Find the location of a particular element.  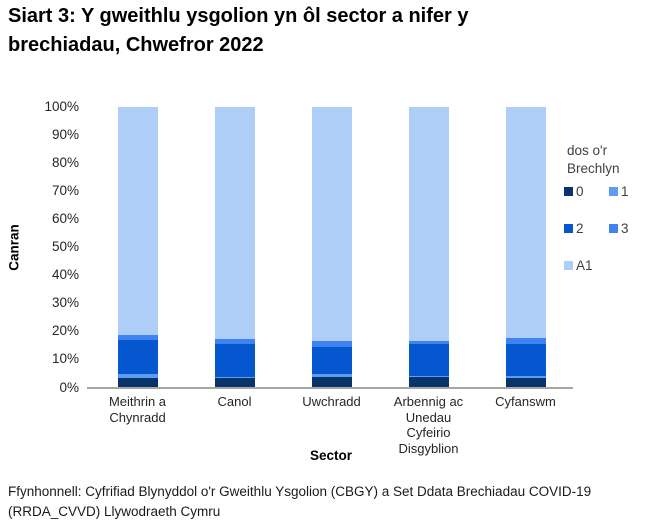

x-category-label: Arbennig ac Unedau Cyfeirio Disgyblion is located at coordinates (428, 425).